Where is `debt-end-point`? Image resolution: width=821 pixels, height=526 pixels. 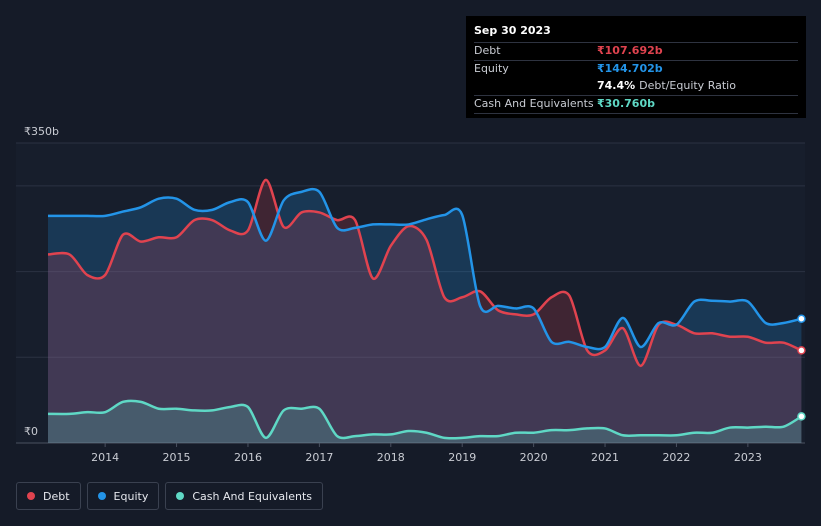
debt-end-point is located at coordinates (801, 350).